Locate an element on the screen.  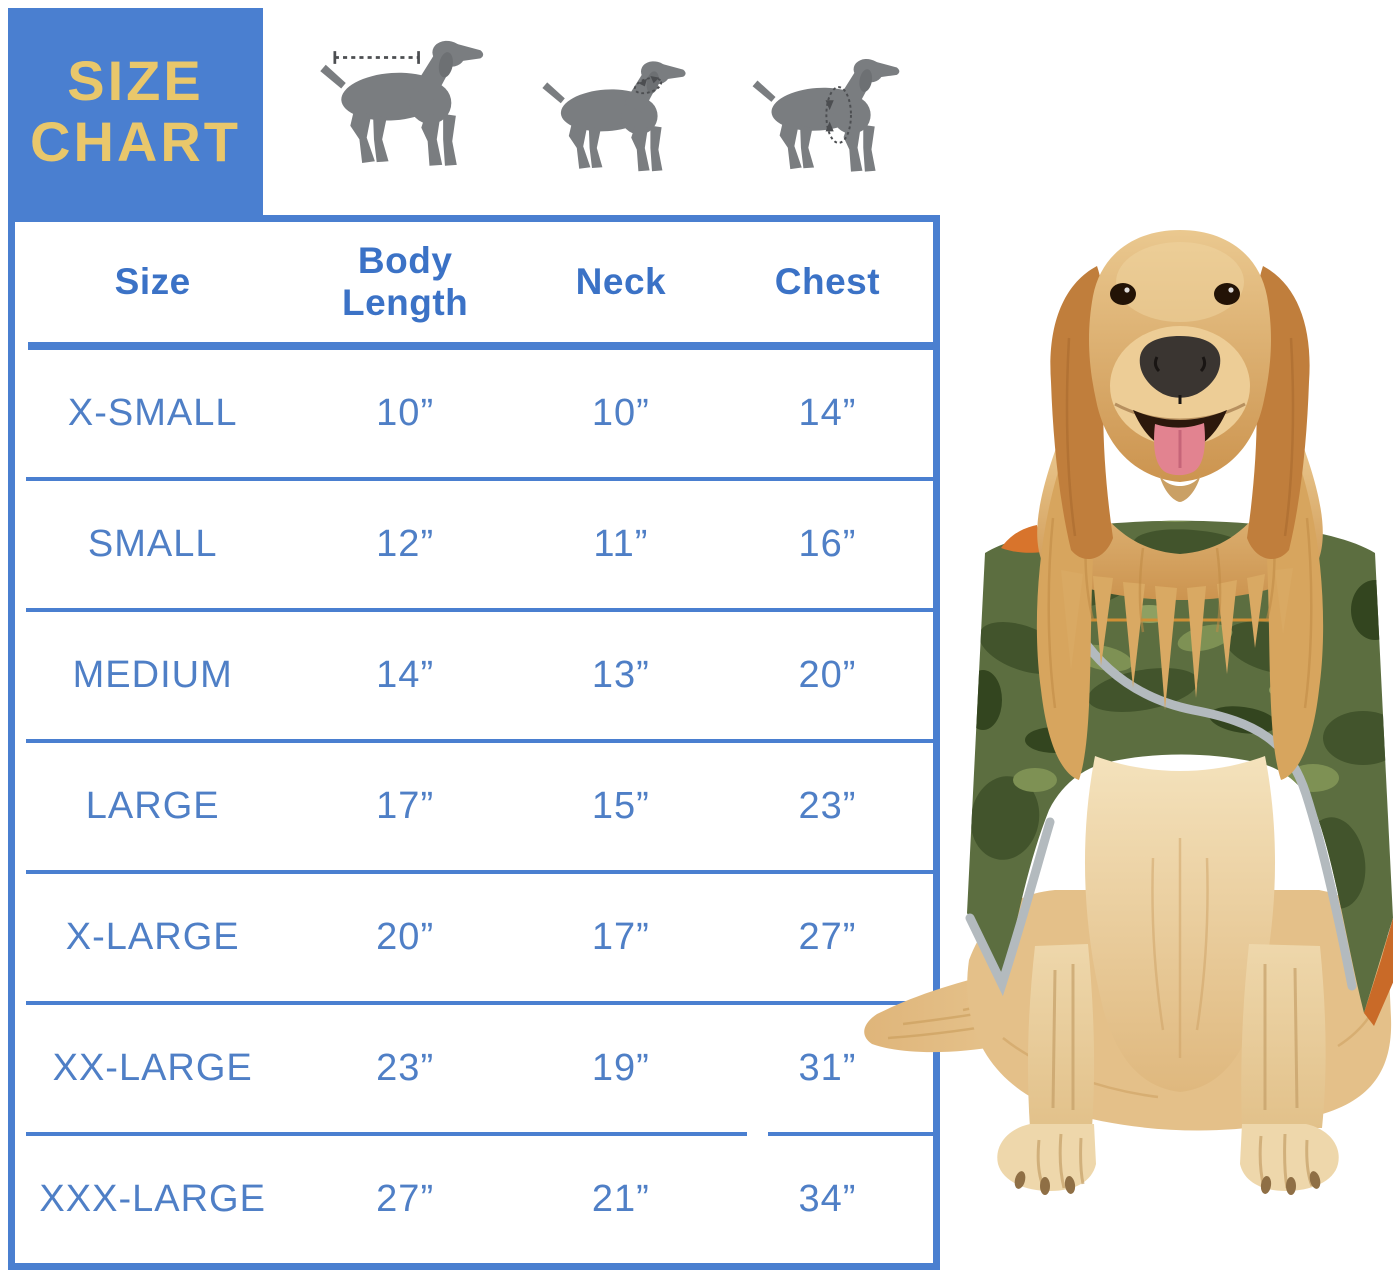
title-line-1: SIZE is located at coordinates (135, 81).